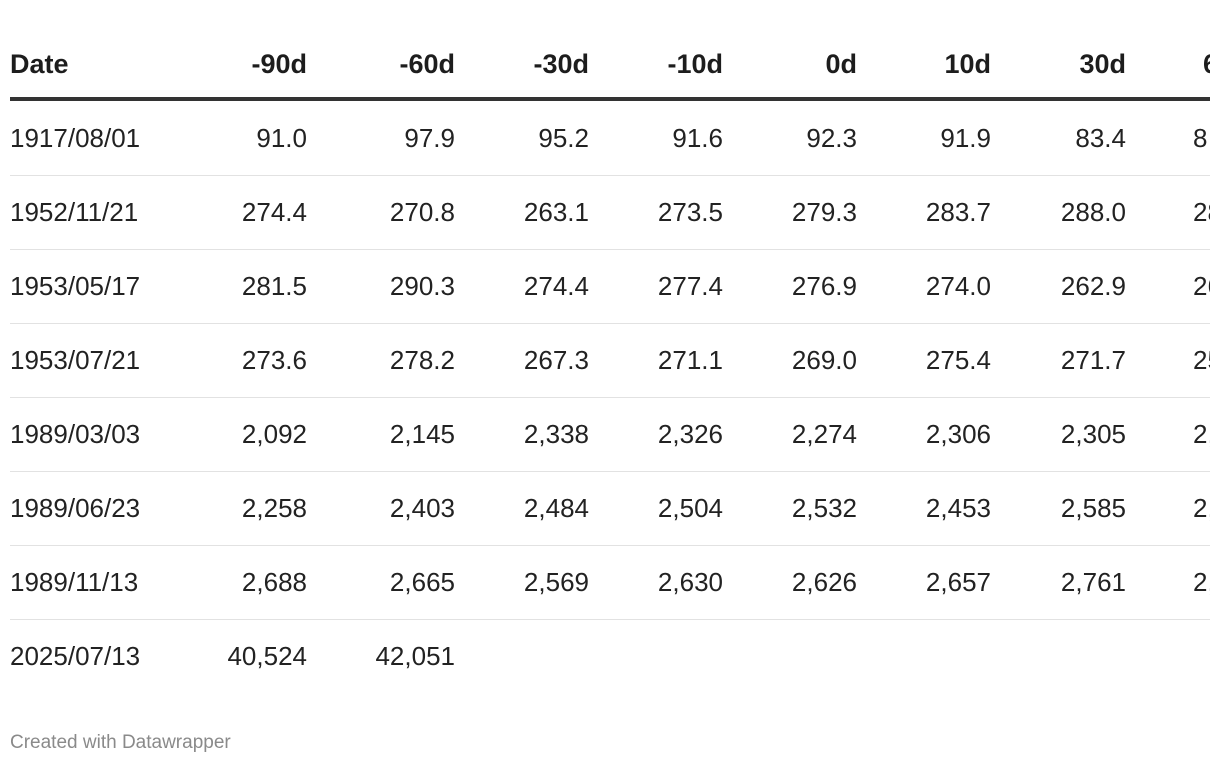 Image resolution: width=1220 pixels, height=768 pixels. I want to click on cell-value: 2,274, so click(824, 434).